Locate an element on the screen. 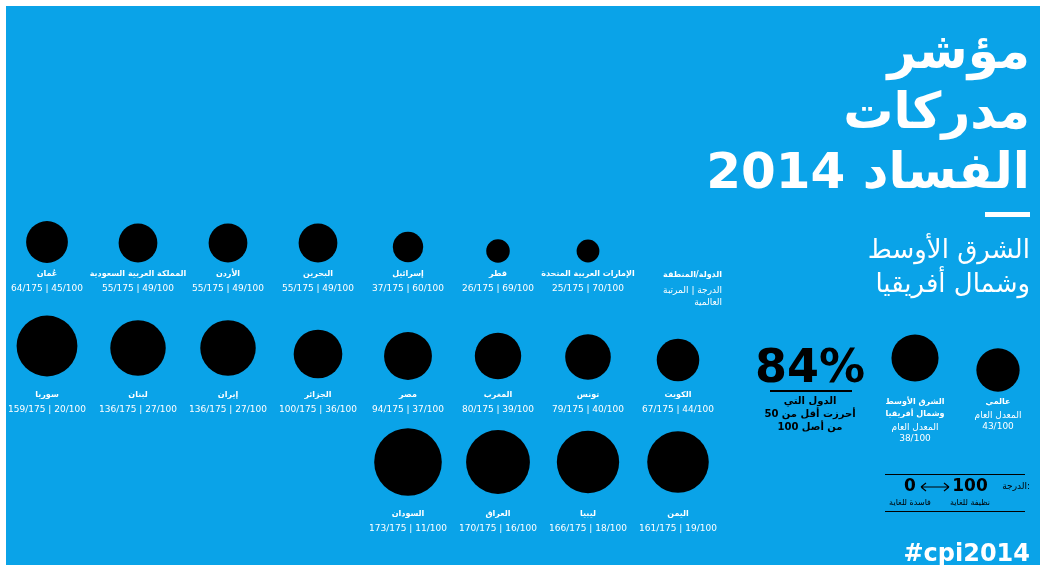 The width and height of the screenshot is (1046, 571). category-label: الإمارات العربية المتحدة is located at coordinates (588, 273).